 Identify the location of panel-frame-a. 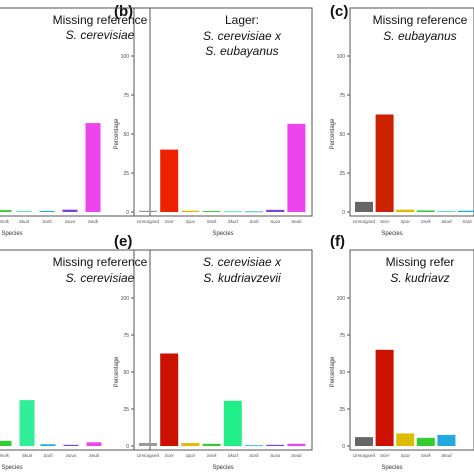
(75, 112).